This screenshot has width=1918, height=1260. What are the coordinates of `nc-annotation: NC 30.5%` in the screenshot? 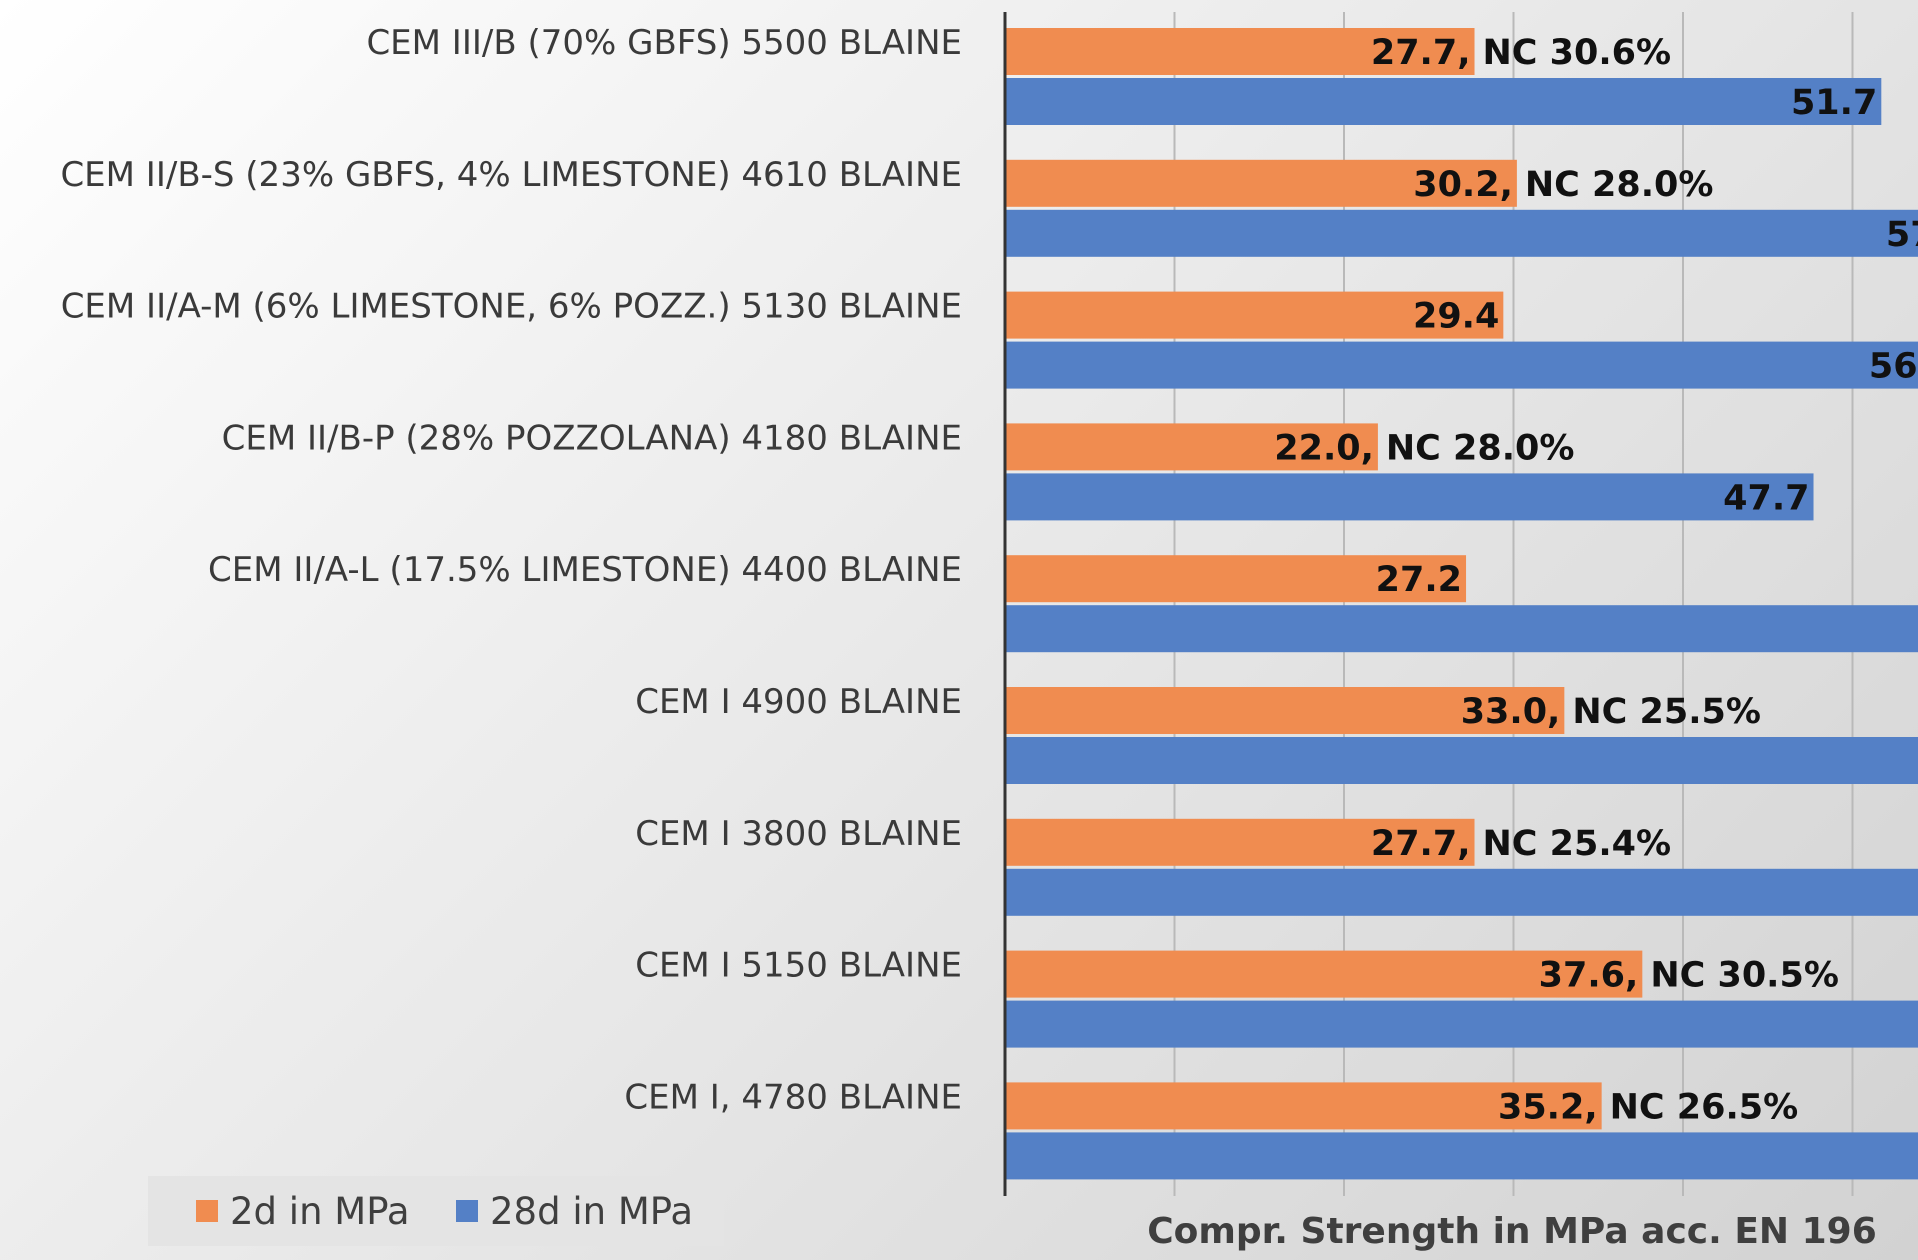 It's located at (1744, 976).